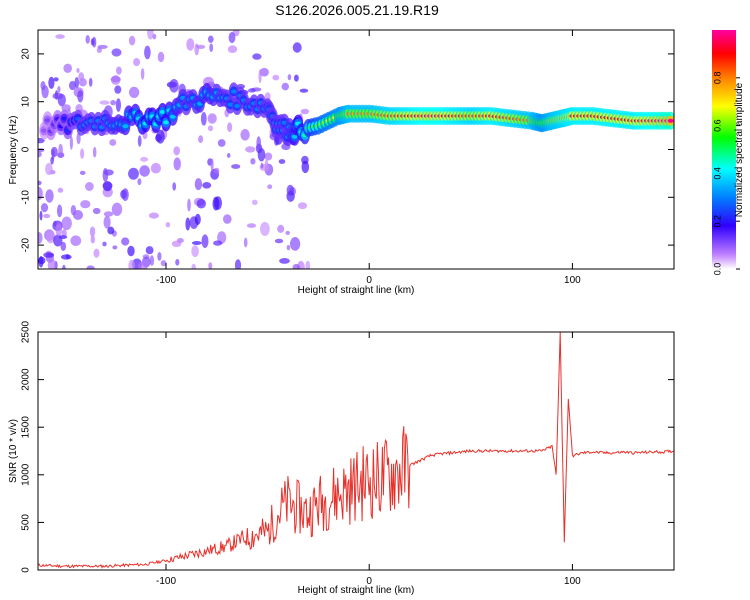  What do you see at coordinates (717, 173) in the screenshot?
I see `colorbar-tick-label: 0.4` at bounding box center [717, 173].